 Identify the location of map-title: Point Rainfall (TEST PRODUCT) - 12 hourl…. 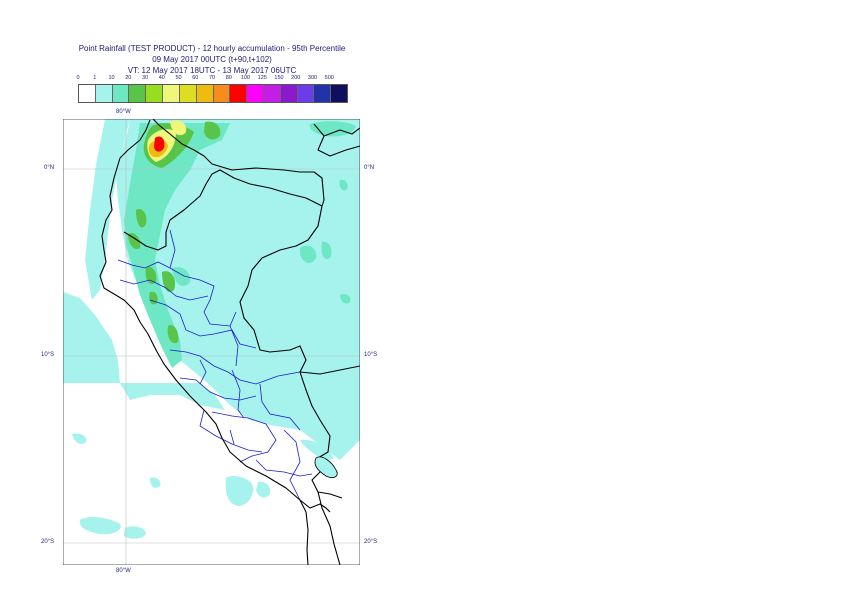
(212, 48).